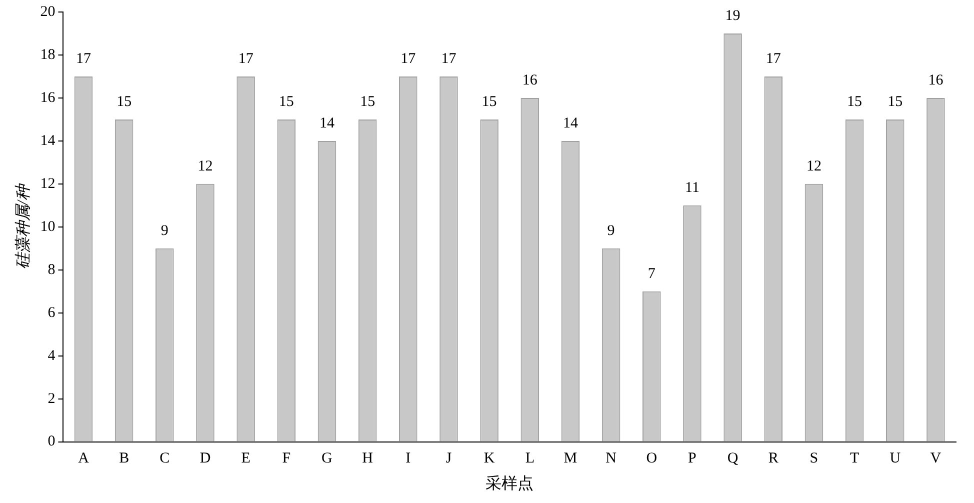  Describe the element at coordinates (286, 458) in the screenshot. I see `x-tick-label: F` at that location.